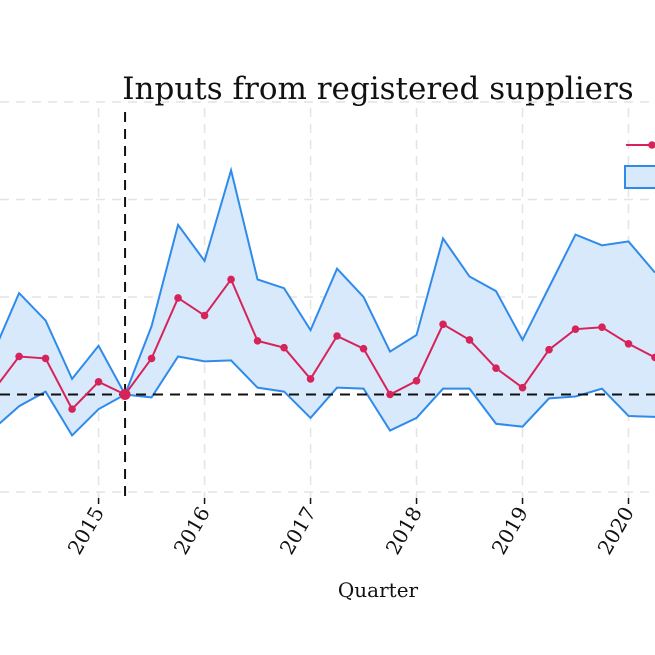 The image size is (655, 655). Describe the element at coordinates (378, 590) in the screenshot. I see `x-axis-label: Quarter` at that location.